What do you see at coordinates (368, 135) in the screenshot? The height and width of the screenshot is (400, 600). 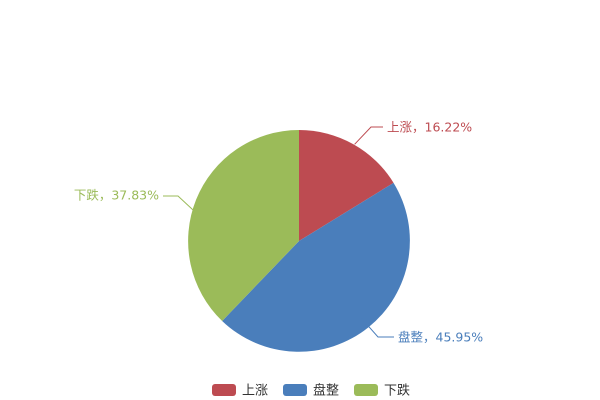 I see `leader-line-shangzhang` at bounding box center [368, 135].